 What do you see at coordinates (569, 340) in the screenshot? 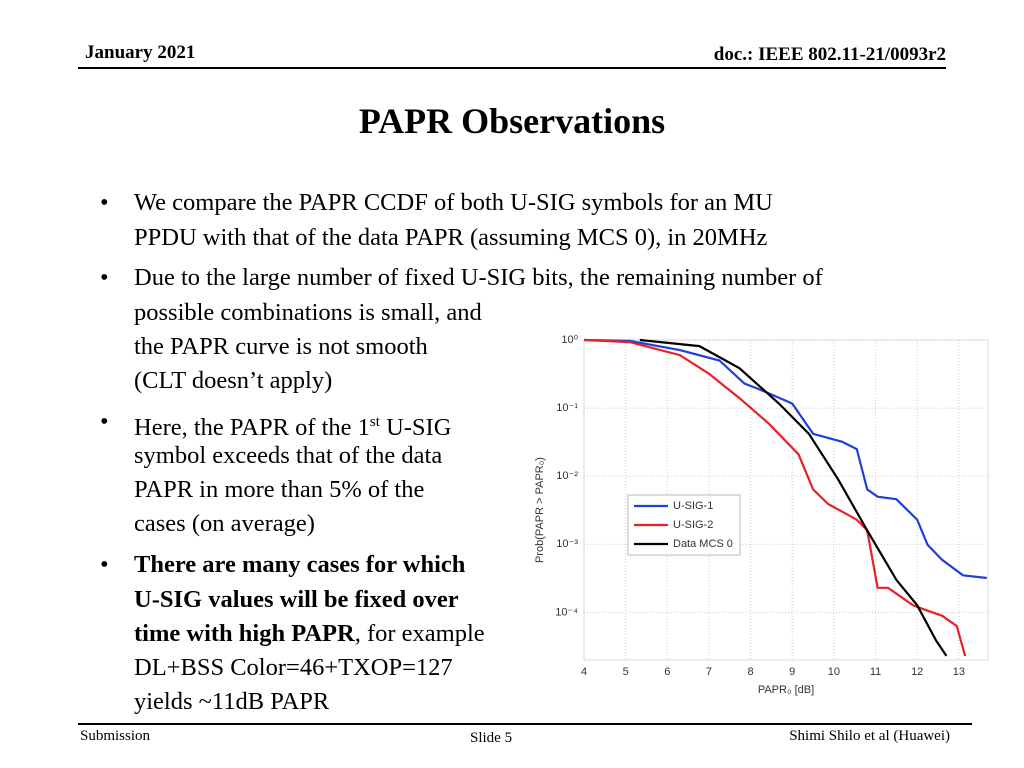
I see `y-tick-label: 10⁰` at bounding box center [569, 340].